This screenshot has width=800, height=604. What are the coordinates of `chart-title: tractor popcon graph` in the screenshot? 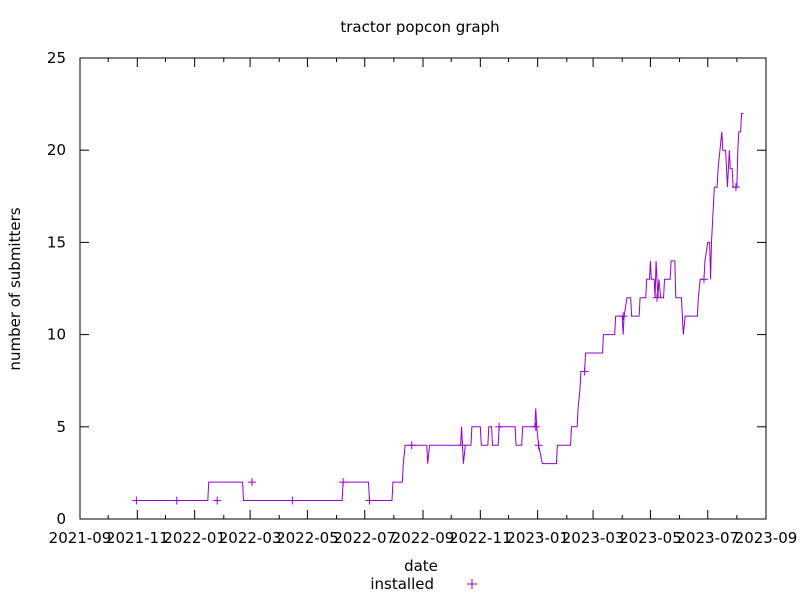 It's located at (419, 27).